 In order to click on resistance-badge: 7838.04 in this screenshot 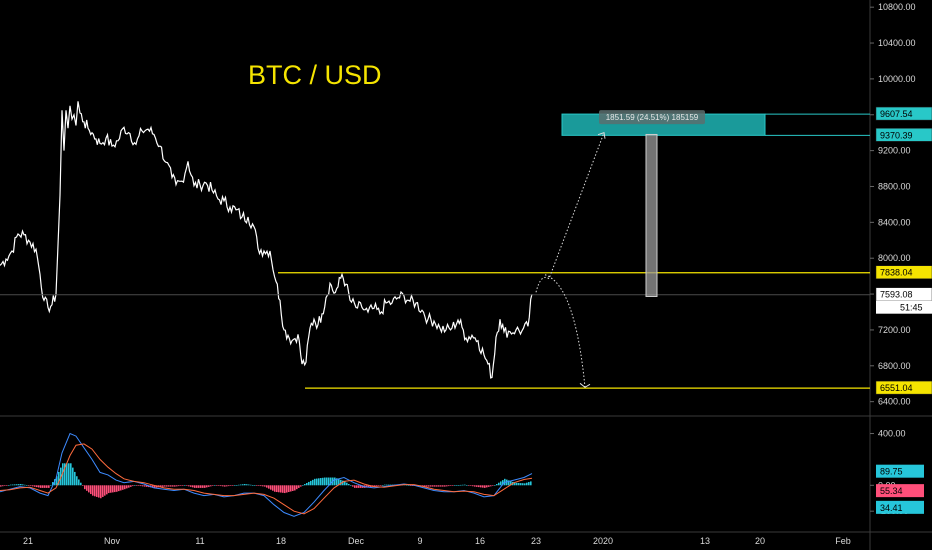, I will do `click(896, 273)`.